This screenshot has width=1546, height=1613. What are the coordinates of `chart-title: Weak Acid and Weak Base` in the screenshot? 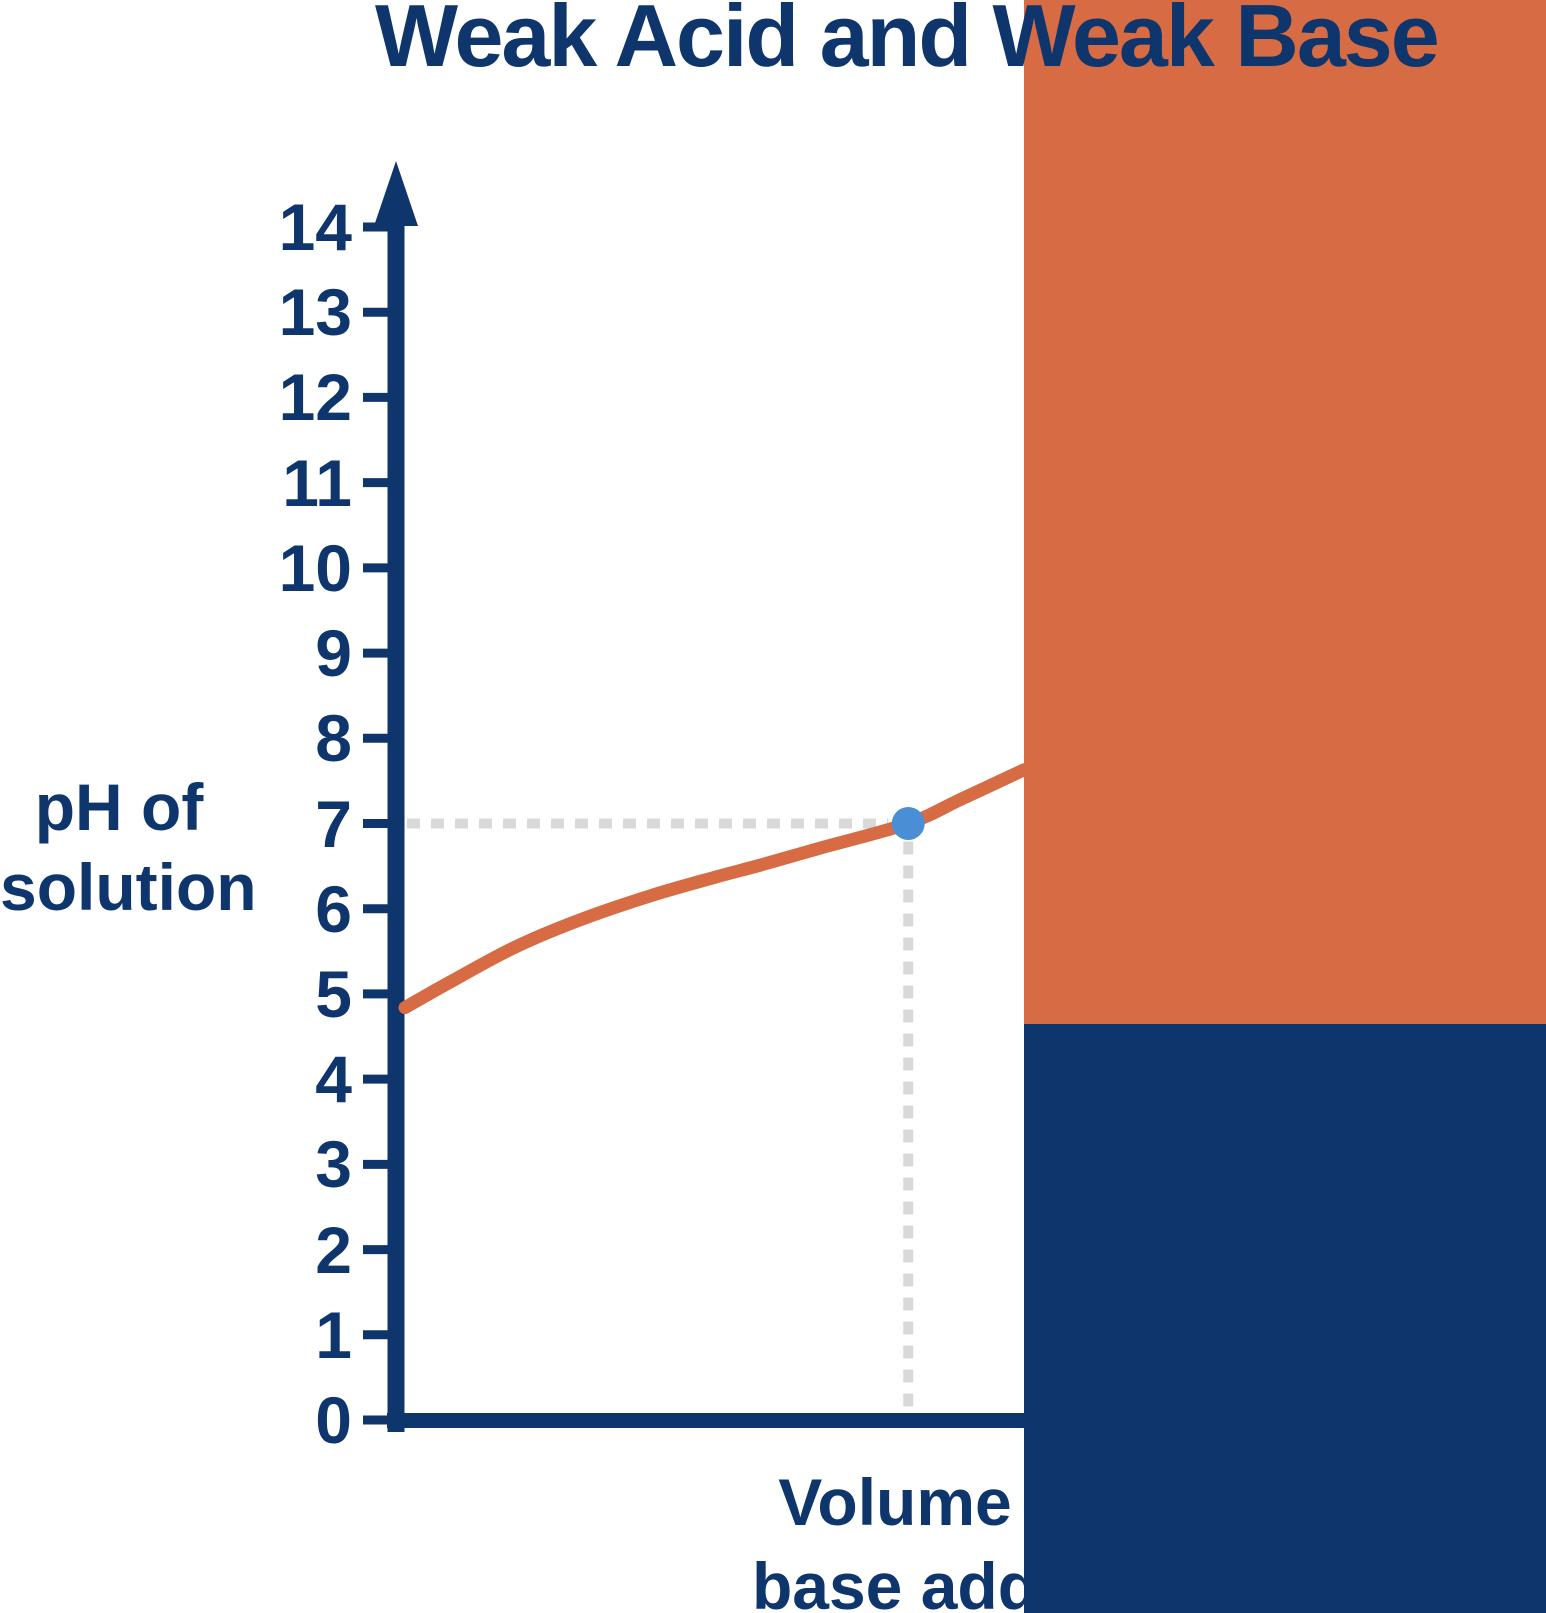 It's located at (907, 42).